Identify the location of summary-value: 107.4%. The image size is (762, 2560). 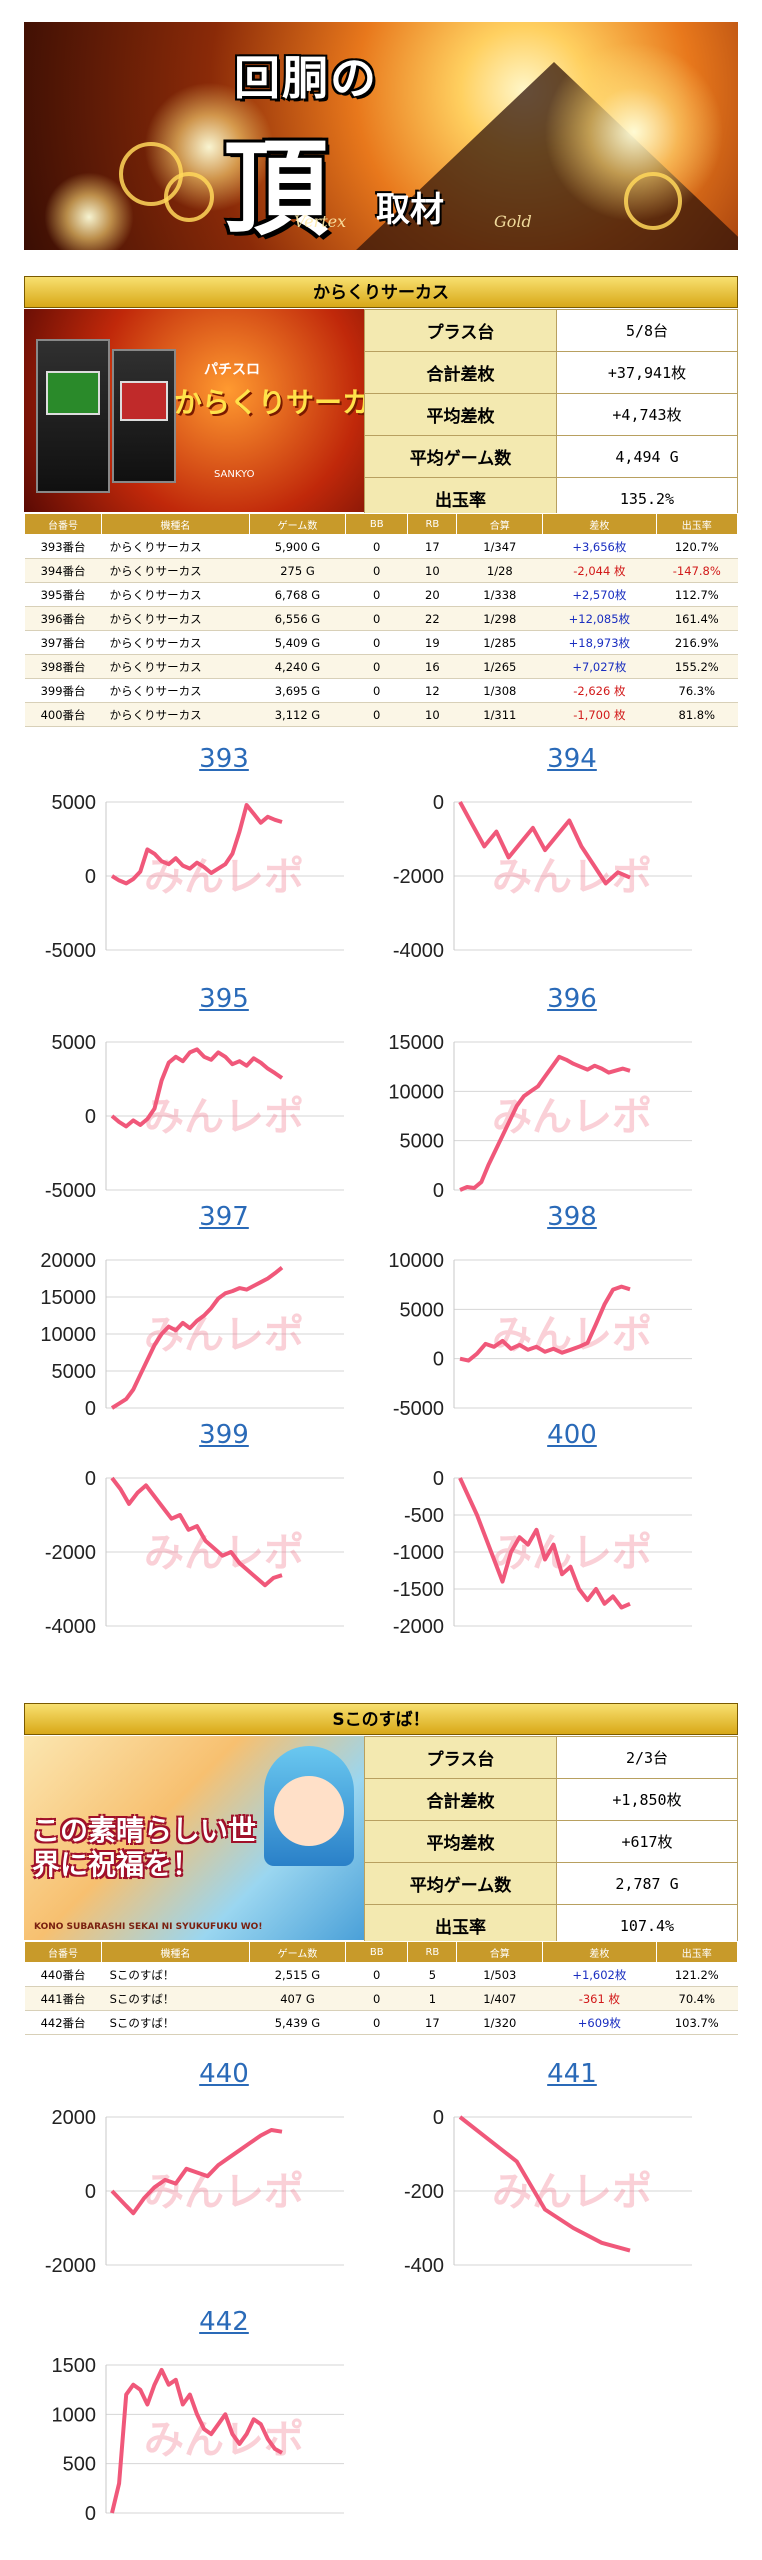
(647, 1925).